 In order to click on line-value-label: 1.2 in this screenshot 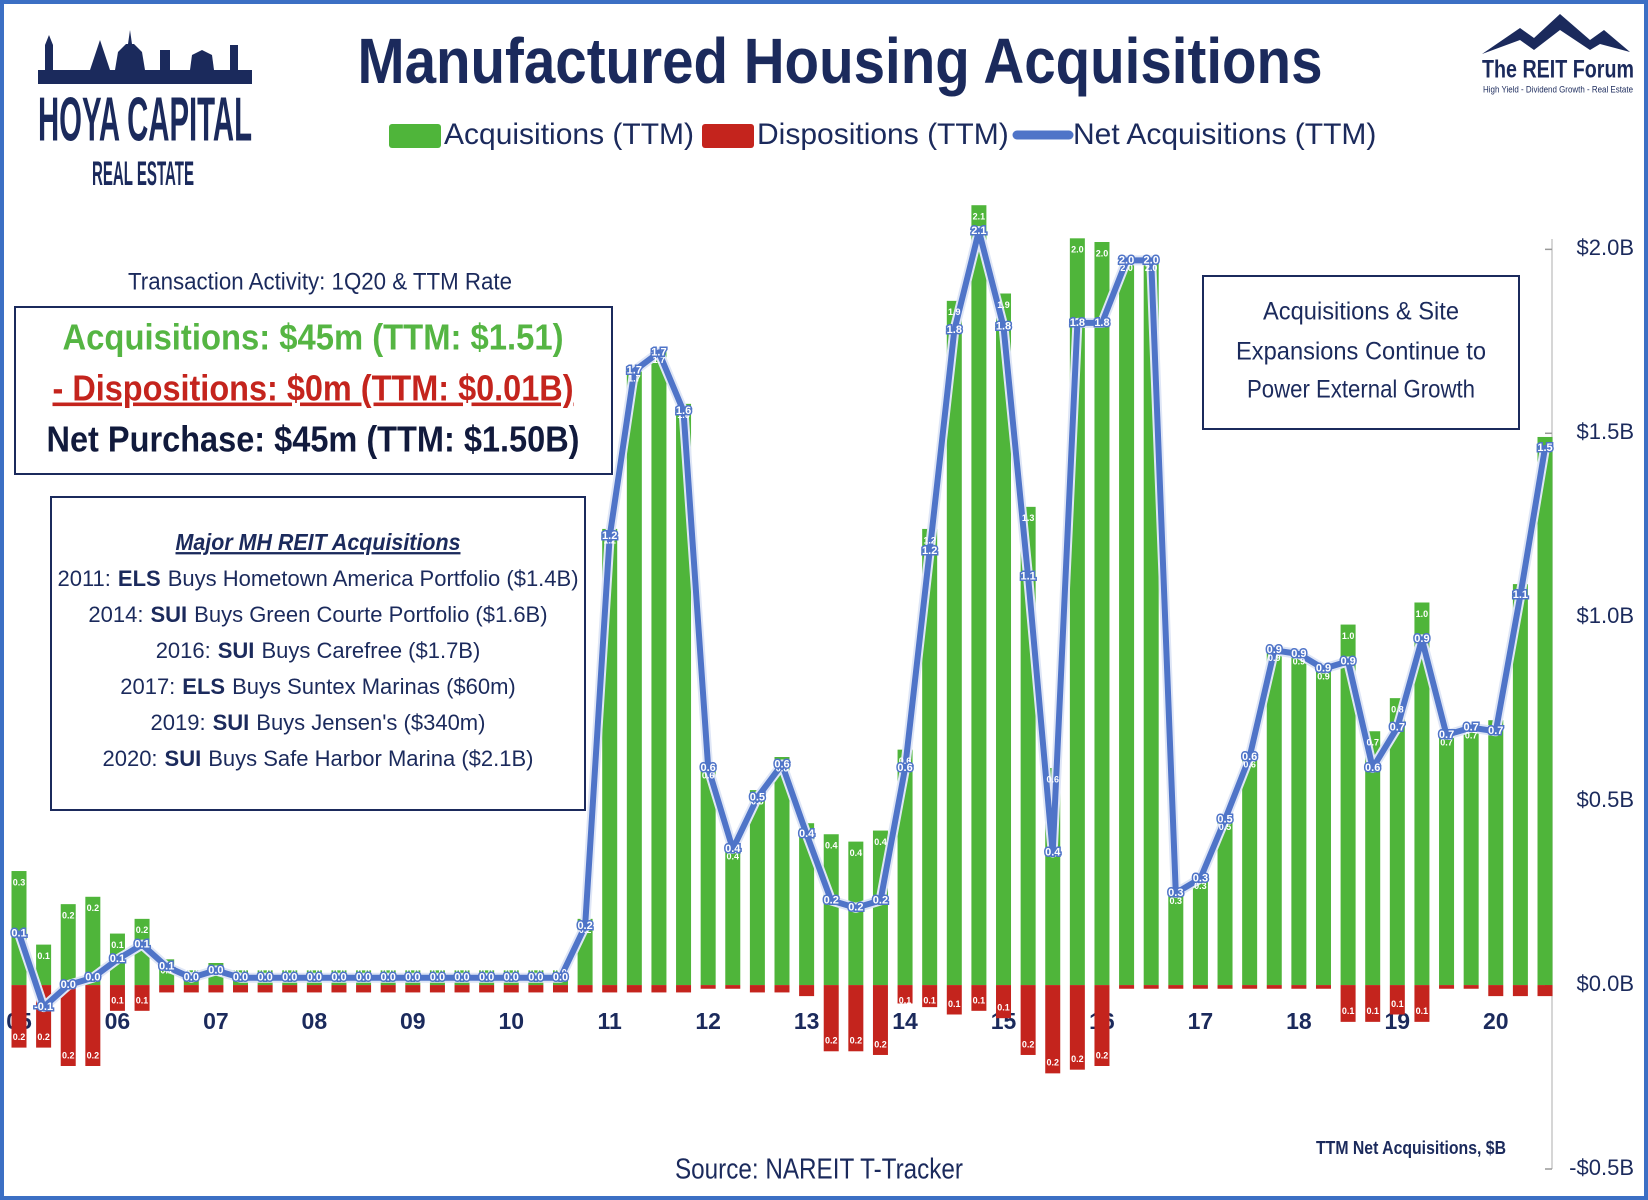, I will do `click(929, 551)`.